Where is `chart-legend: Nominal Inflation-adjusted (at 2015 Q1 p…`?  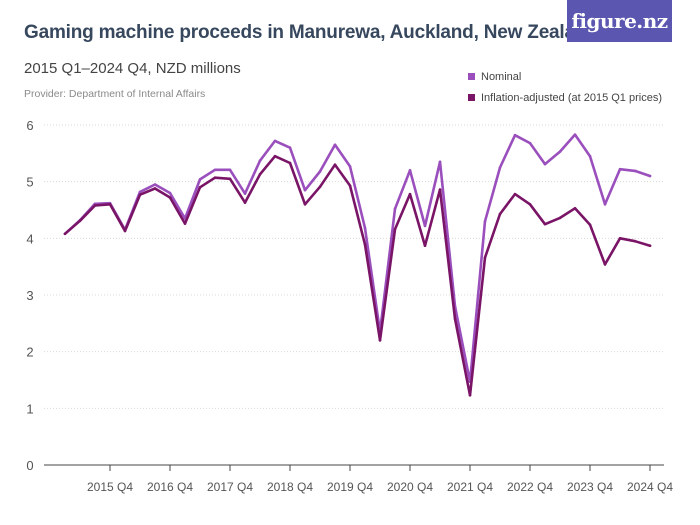
chart-legend: Nominal Inflation-adjusted (at 2015 Q1 p… is located at coordinates (565, 87).